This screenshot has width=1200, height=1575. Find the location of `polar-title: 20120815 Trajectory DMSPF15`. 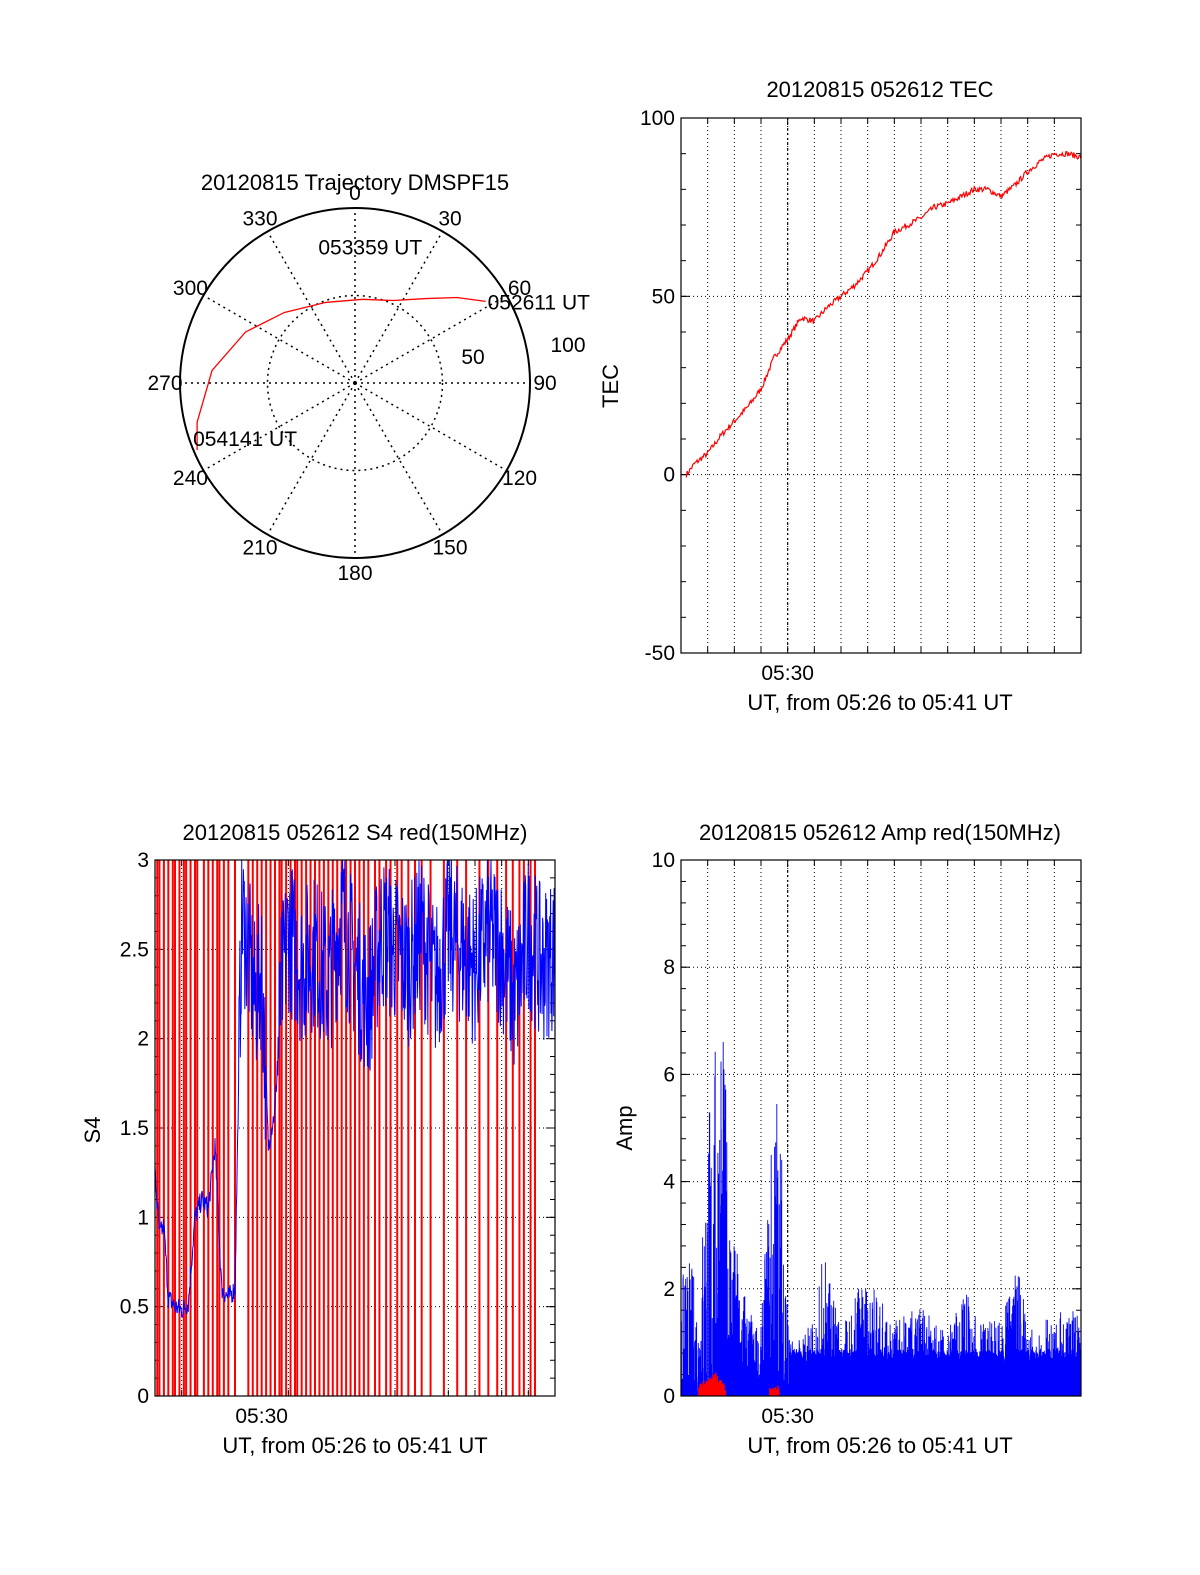

polar-title: 20120815 Trajectory DMSPF15 is located at coordinates (355, 182).